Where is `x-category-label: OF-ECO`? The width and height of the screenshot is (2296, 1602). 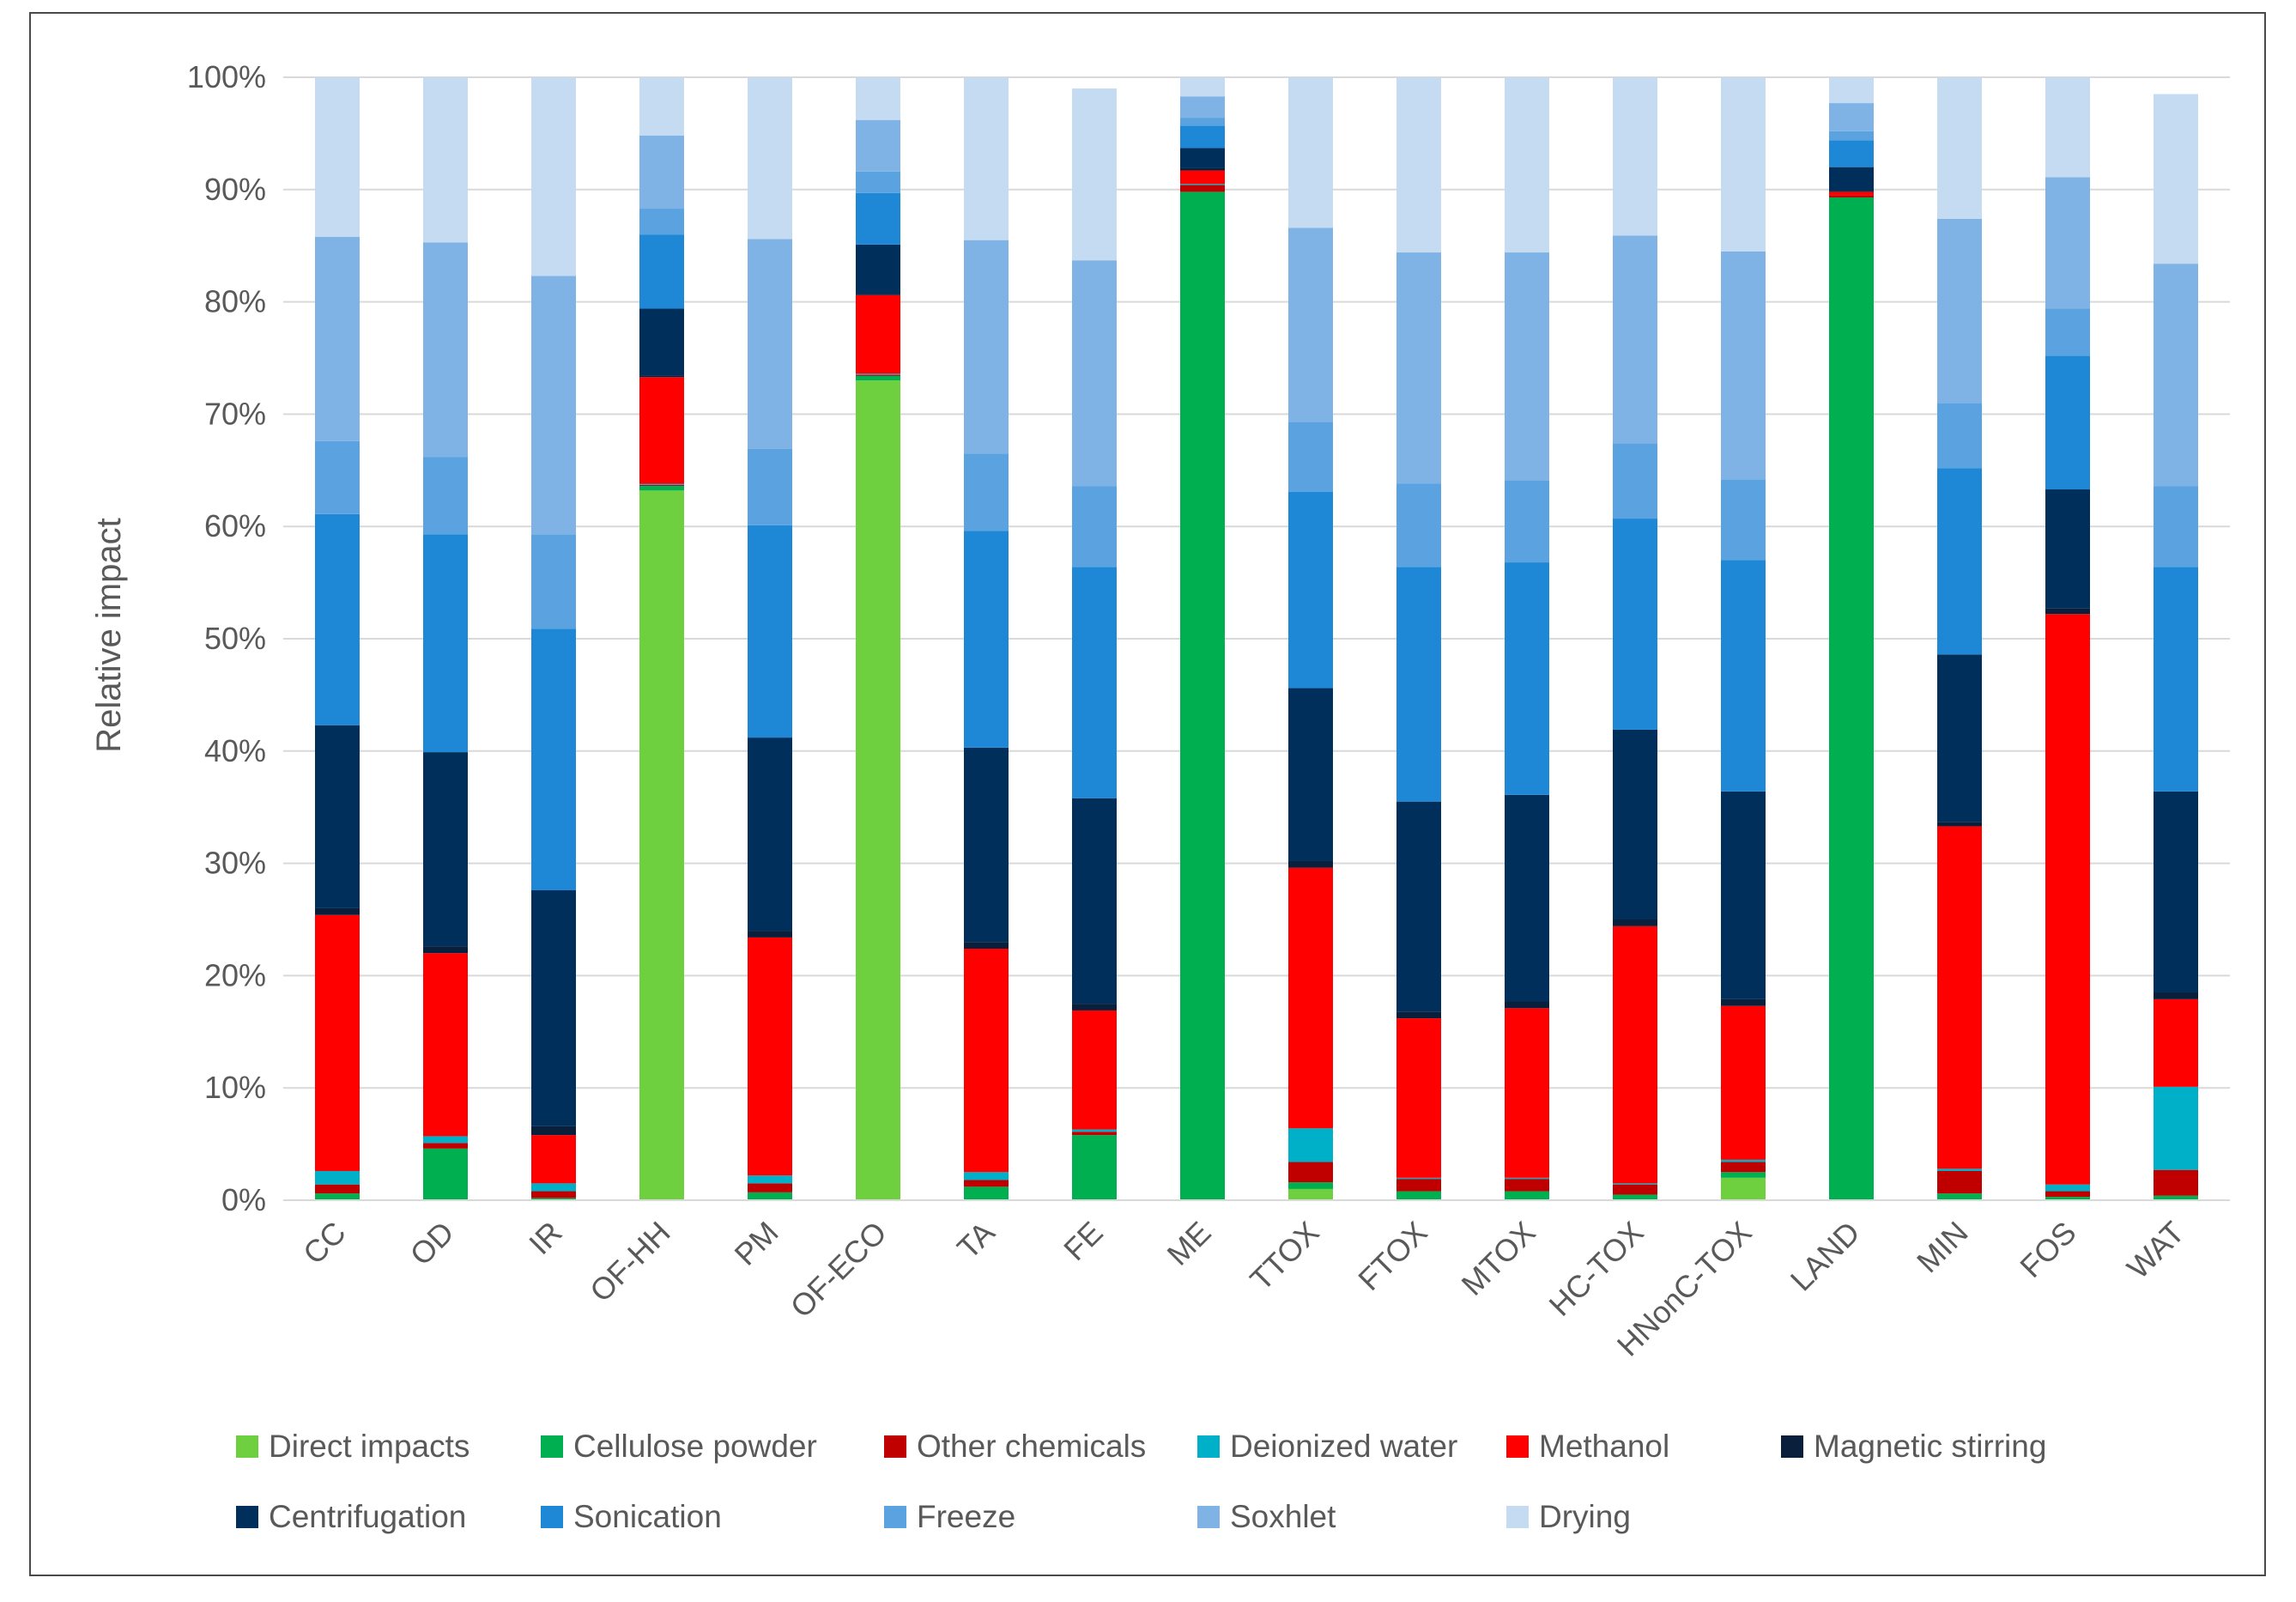
x-category-label: OF-ECO is located at coordinates (839, 1270).